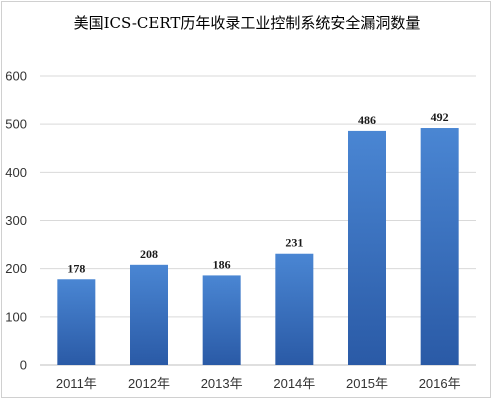  Describe the element at coordinates (294, 309) in the screenshot. I see `bar-2014年` at that location.